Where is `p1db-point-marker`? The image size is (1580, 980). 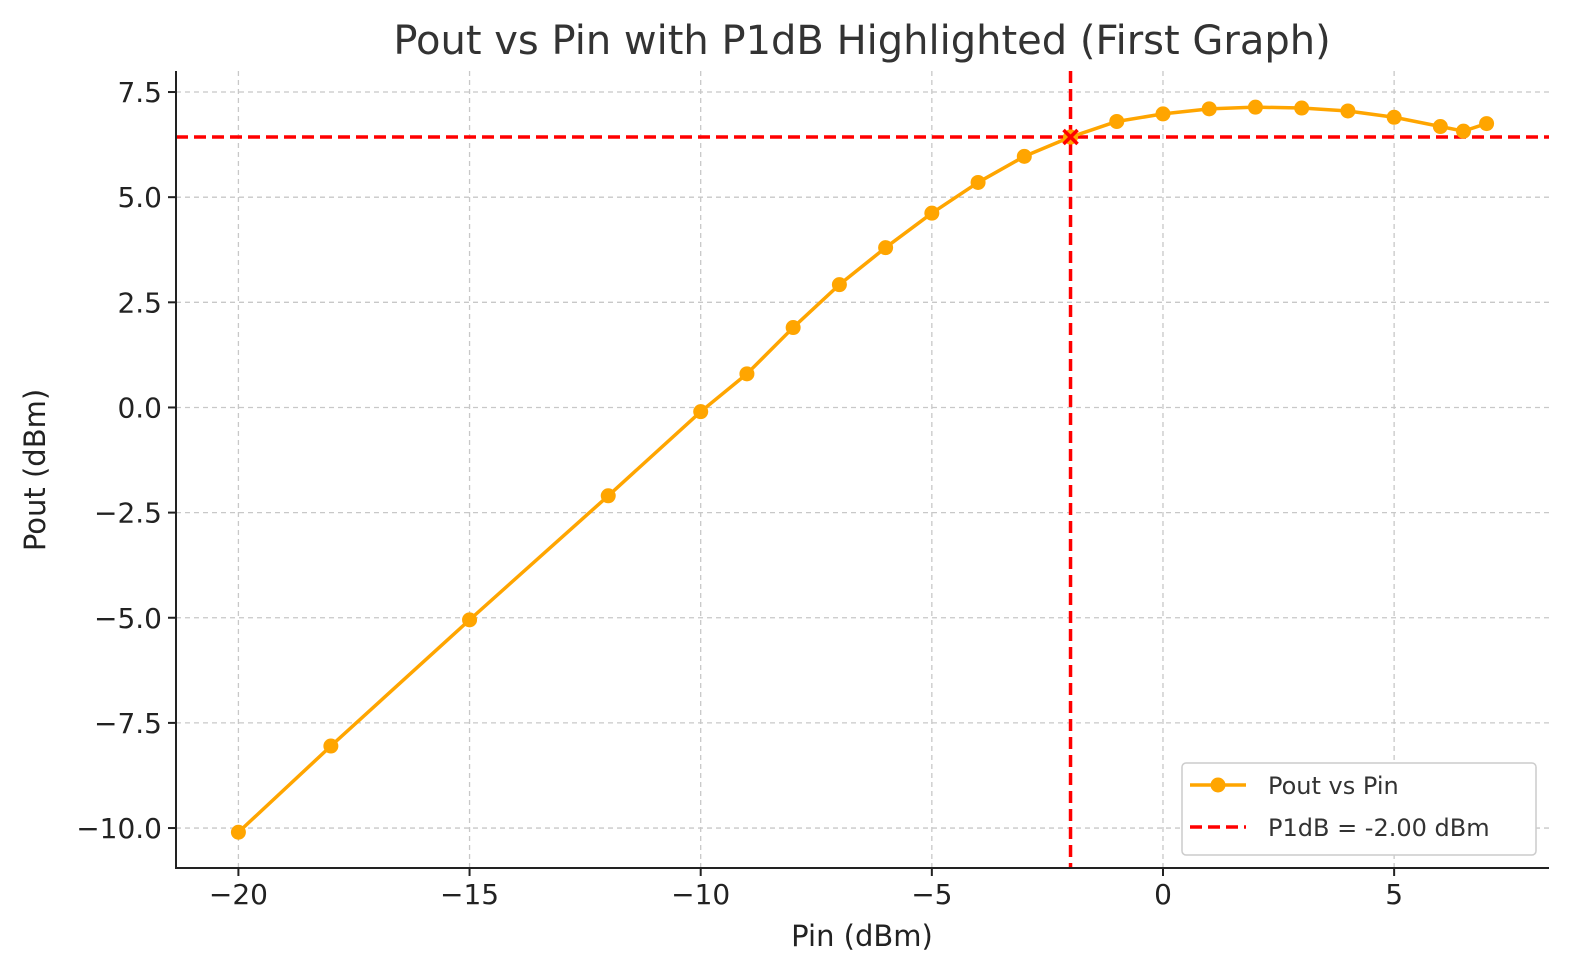 p1db-point-marker is located at coordinates (1070, 137).